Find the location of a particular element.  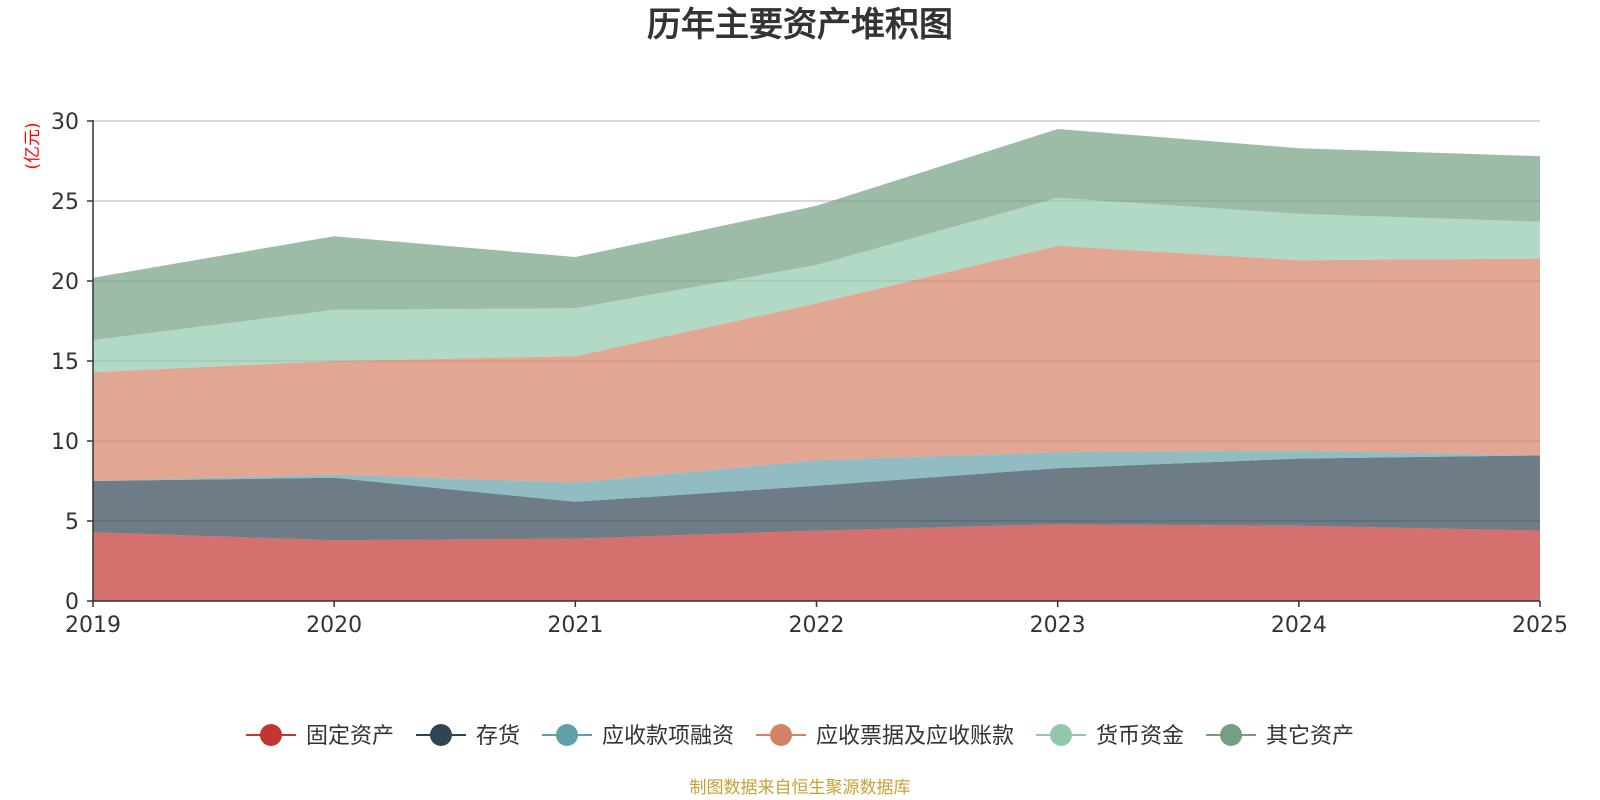

legend-item: 应收款项融资 is located at coordinates (637, 736).